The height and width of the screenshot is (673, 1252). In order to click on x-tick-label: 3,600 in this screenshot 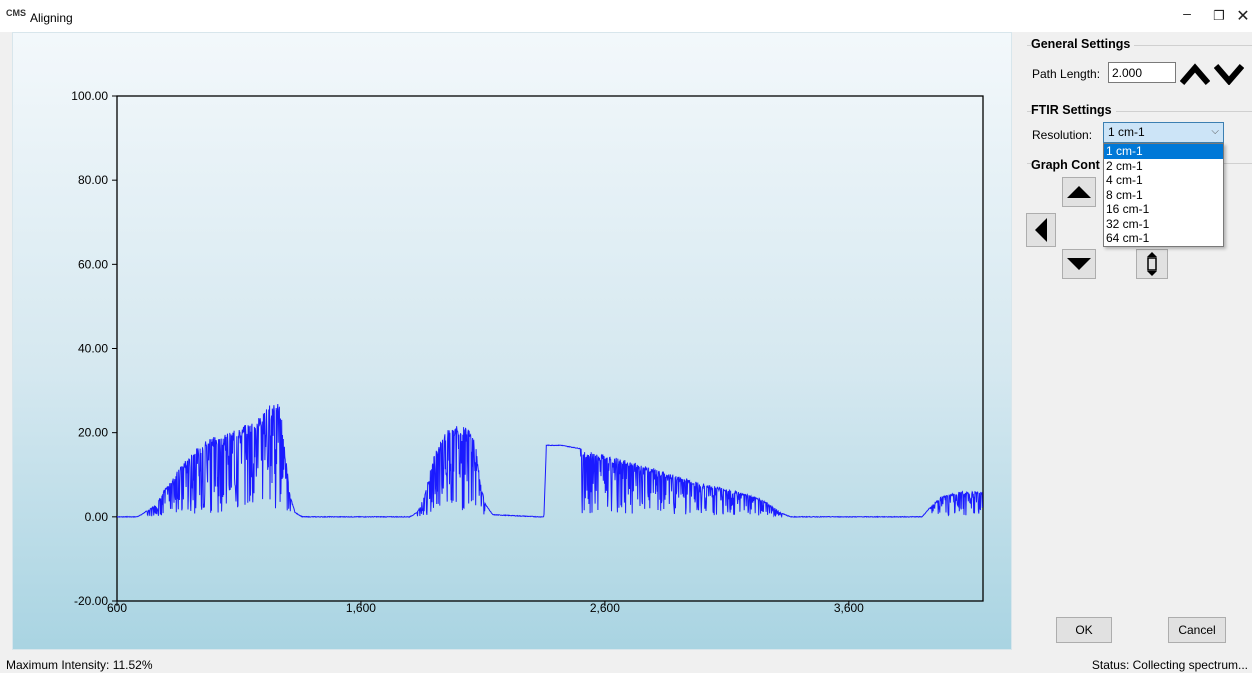, I will do `click(849, 608)`.